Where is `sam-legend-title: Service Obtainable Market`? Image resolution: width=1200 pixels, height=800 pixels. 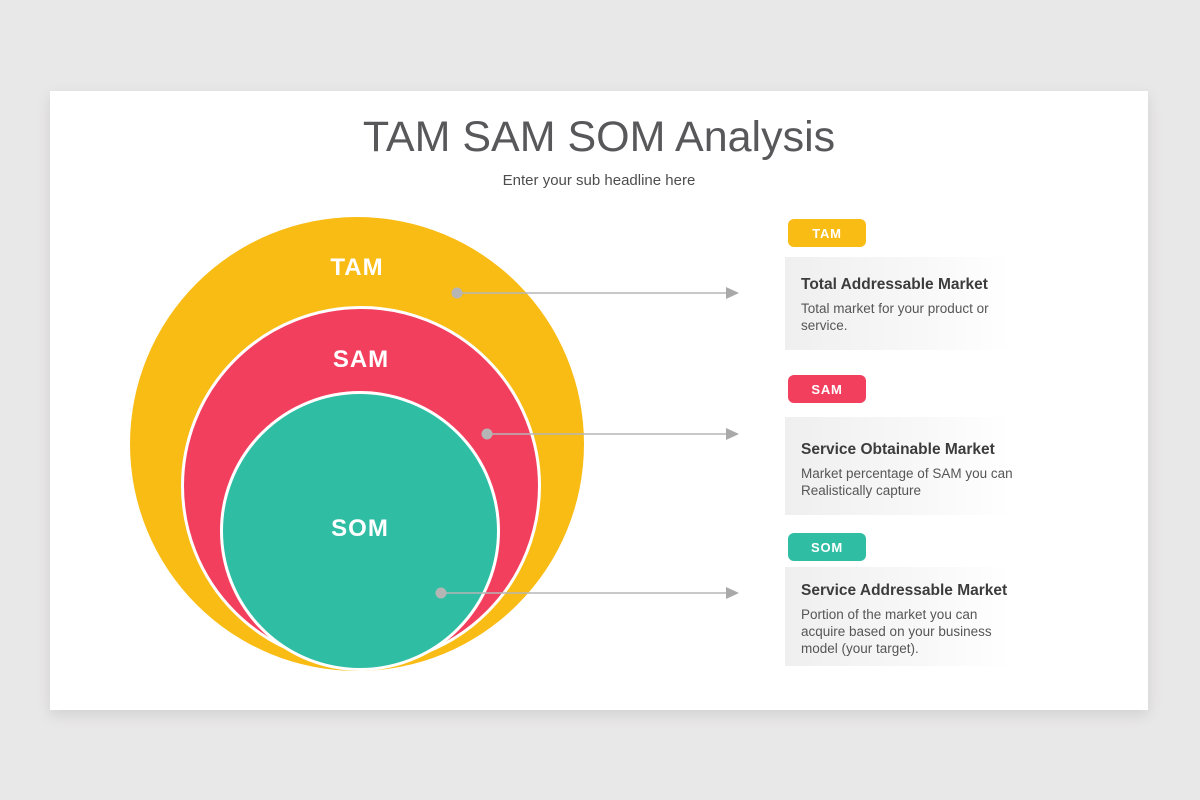 sam-legend-title: Service Obtainable Market is located at coordinates (898, 449).